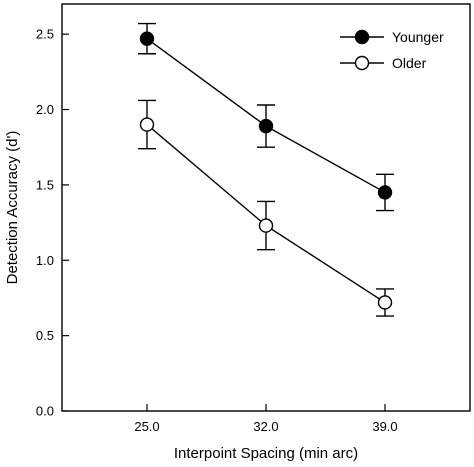  What do you see at coordinates (383, 63) in the screenshot?
I see `legend-item-older: Older` at bounding box center [383, 63].